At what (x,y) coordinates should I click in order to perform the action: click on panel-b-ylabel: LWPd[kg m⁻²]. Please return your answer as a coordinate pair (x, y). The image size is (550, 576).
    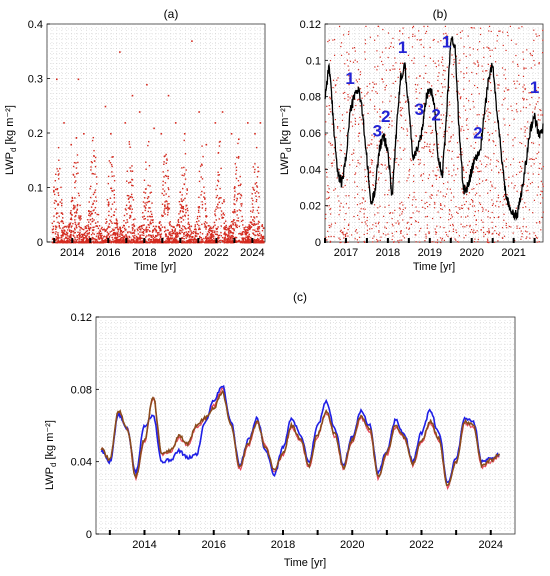
    Looking at the image, I should click on (286, 140).